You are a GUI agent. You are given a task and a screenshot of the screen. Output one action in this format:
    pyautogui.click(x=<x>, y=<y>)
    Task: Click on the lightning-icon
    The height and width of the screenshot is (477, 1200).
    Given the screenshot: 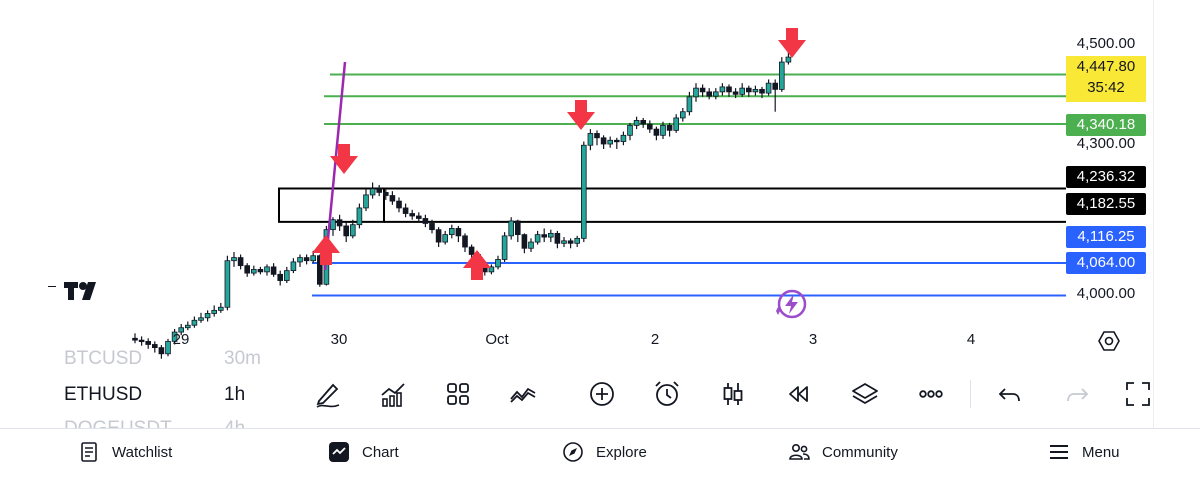 What is the action you would take?
    pyautogui.click(x=792, y=304)
    